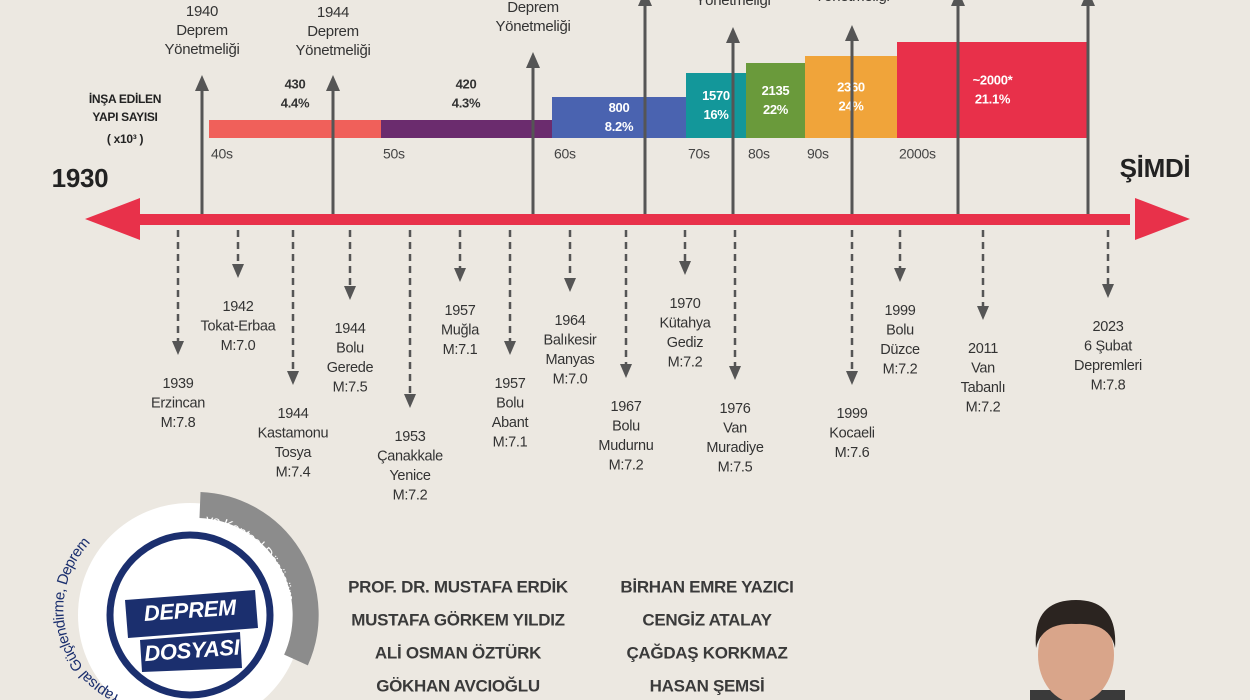  Describe the element at coordinates (1162, 219) in the screenshot. I see `axis-head-right` at that location.